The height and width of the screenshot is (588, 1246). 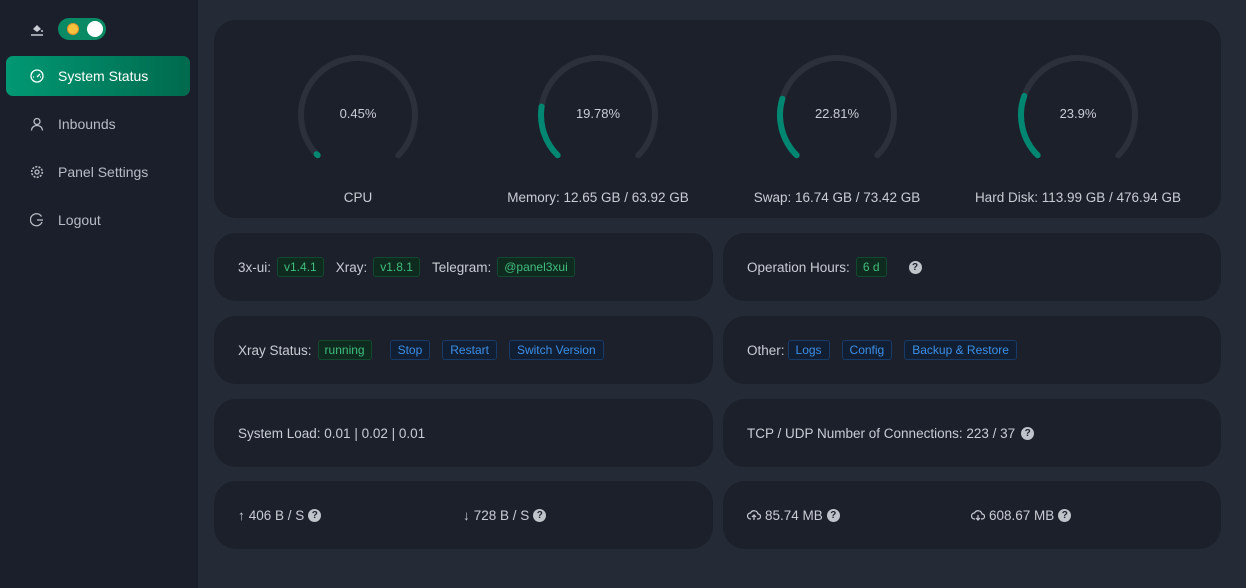 What do you see at coordinates (37, 172) in the screenshot?
I see `gear-icon` at bounding box center [37, 172].